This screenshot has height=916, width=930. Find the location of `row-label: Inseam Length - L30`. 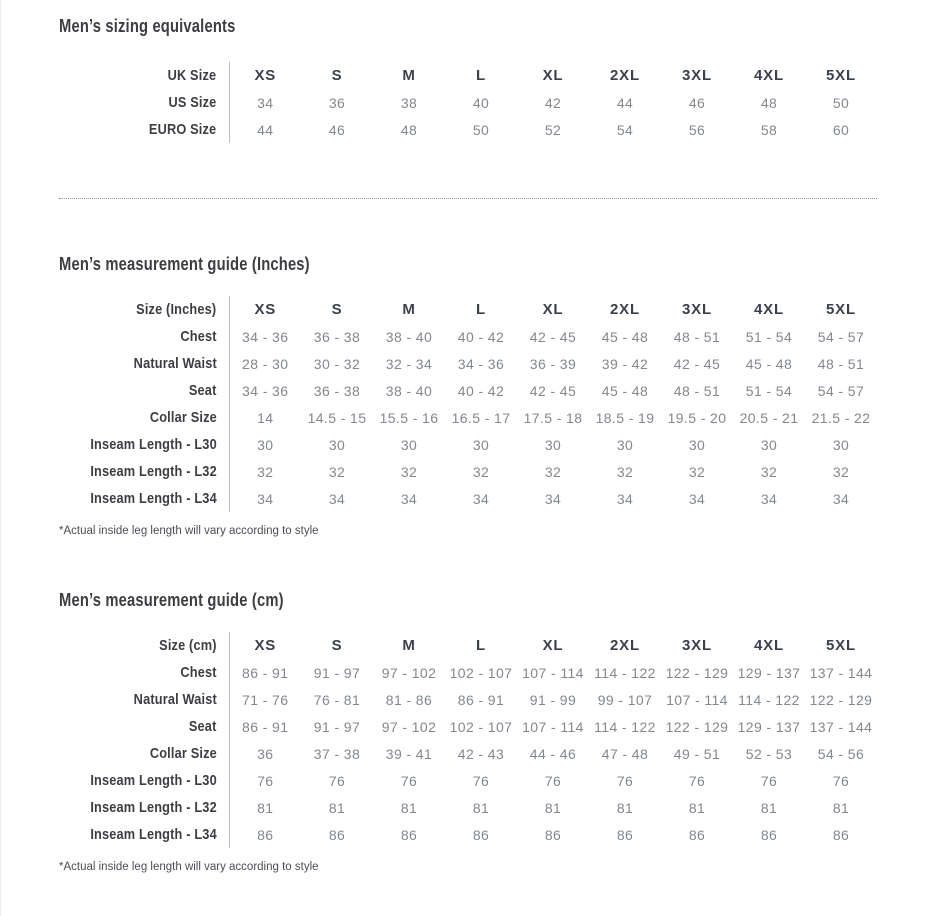

row-label: Inseam Length - L30 is located at coordinates (144, 780).